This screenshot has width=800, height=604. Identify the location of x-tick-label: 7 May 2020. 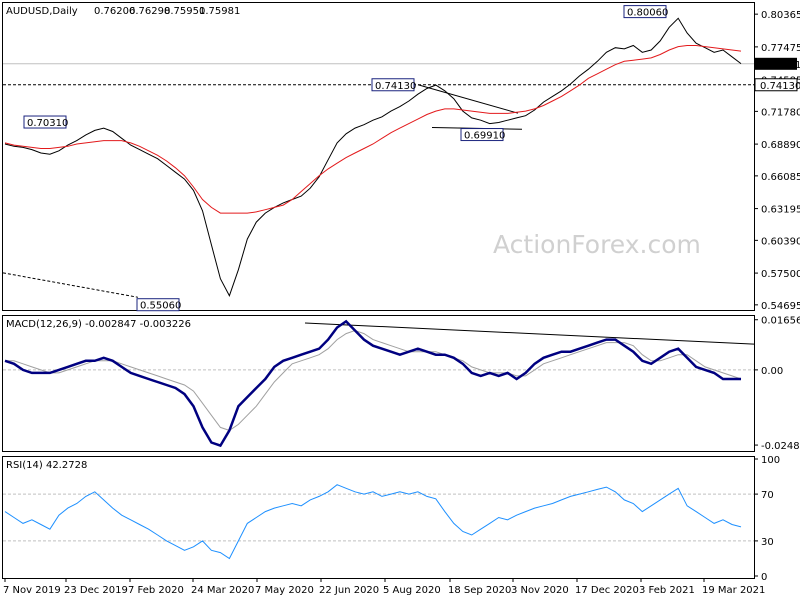
(284, 590).